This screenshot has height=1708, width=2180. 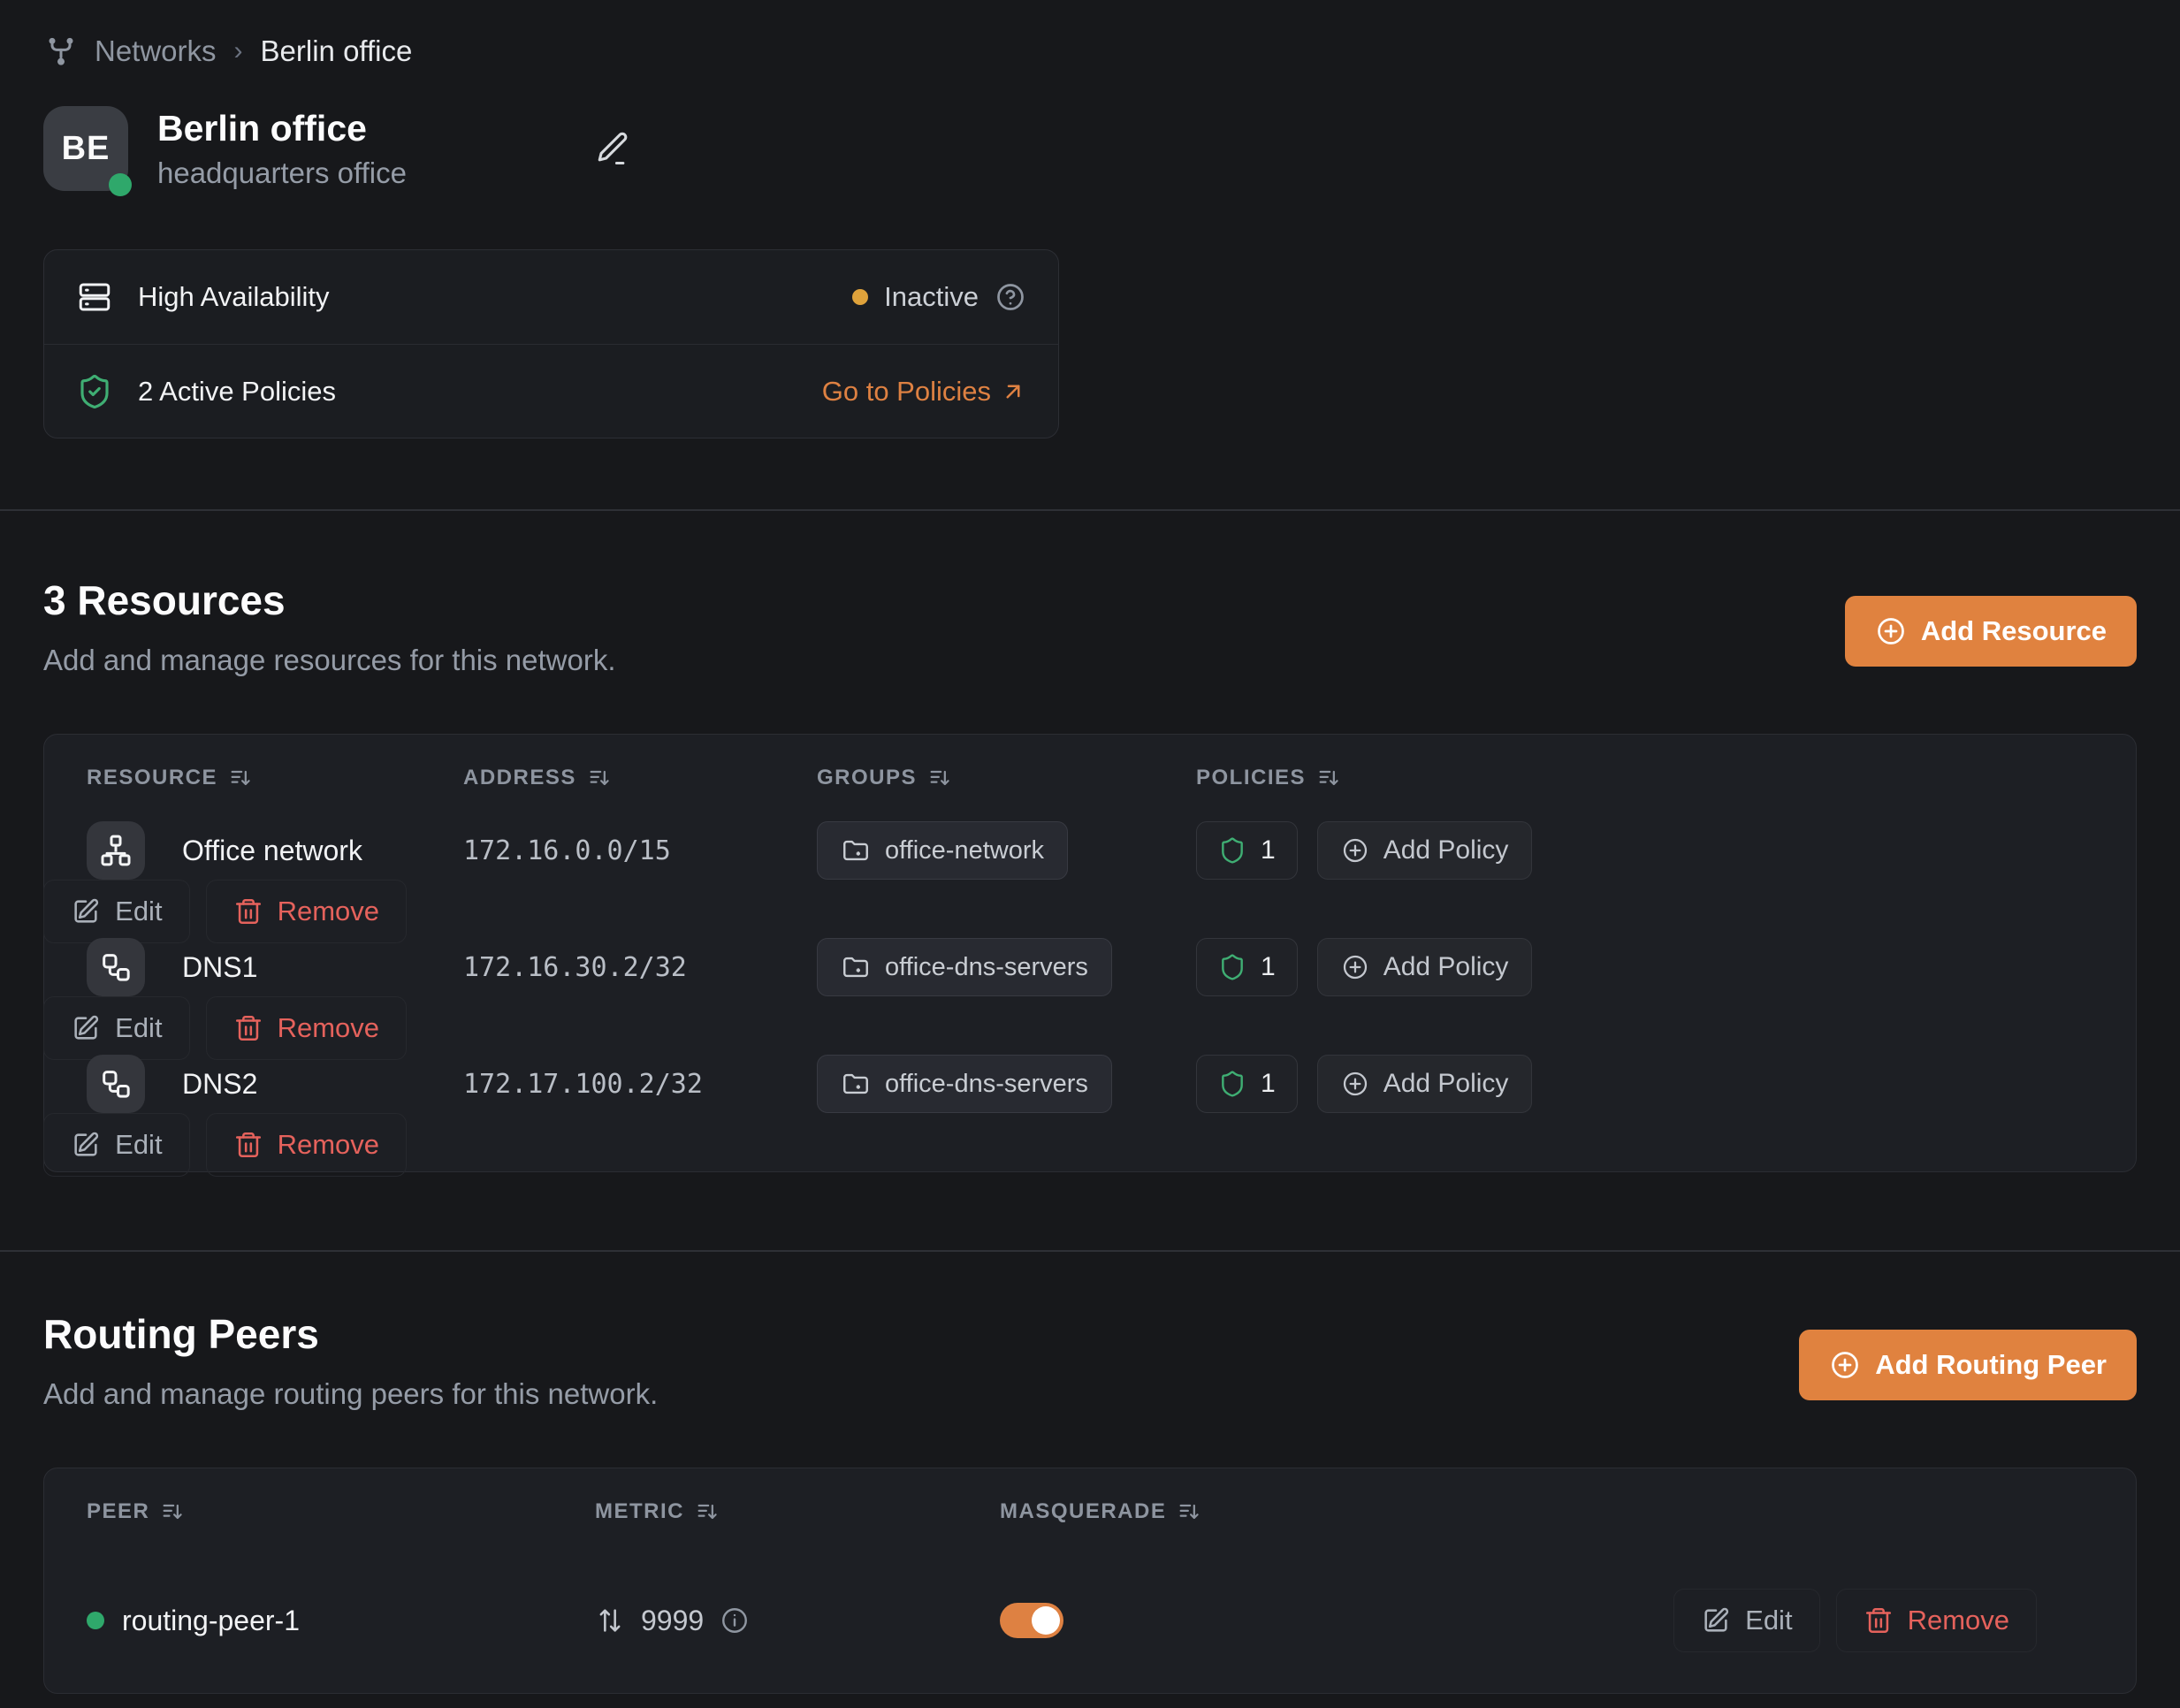 What do you see at coordinates (1010, 297) in the screenshot?
I see `help-icon` at bounding box center [1010, 297].